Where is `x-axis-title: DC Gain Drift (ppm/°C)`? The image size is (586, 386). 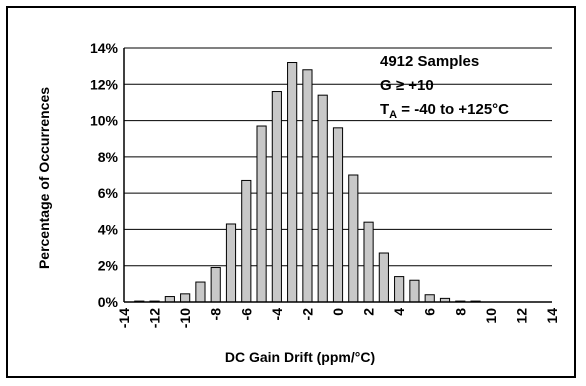 x-axis-title: DC Gain Drift (ppm/°C) is located at coordinates (300, 357).